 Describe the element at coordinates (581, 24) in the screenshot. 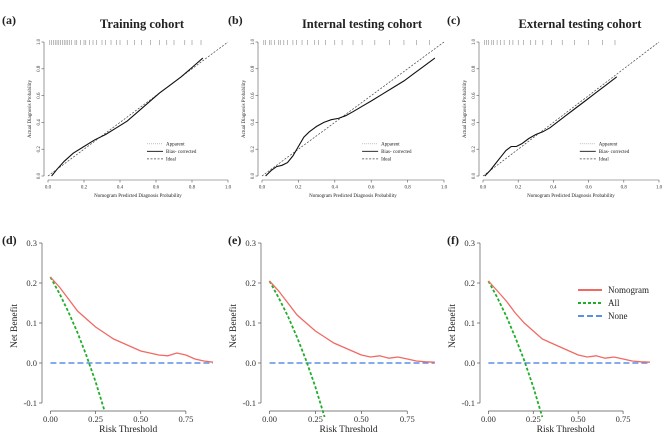

I see `panel-c-title: External testing cohort` at that location.